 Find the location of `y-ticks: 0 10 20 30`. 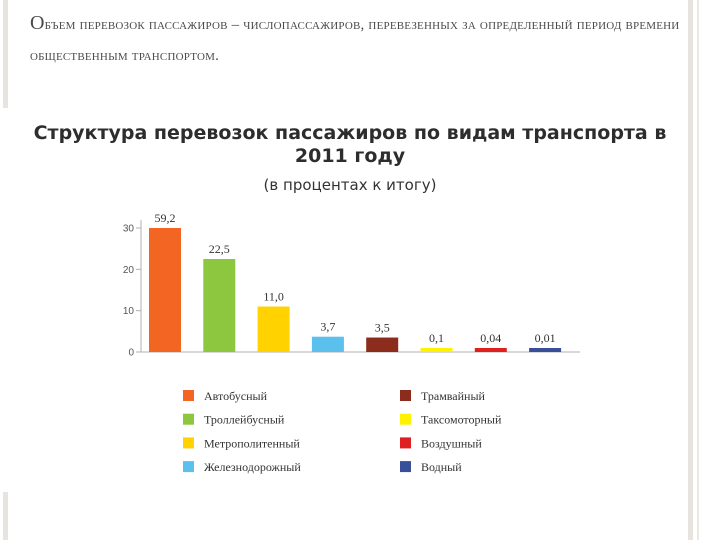

y-ticks: 0 10 20 30 is located at coordinates (132, 291).